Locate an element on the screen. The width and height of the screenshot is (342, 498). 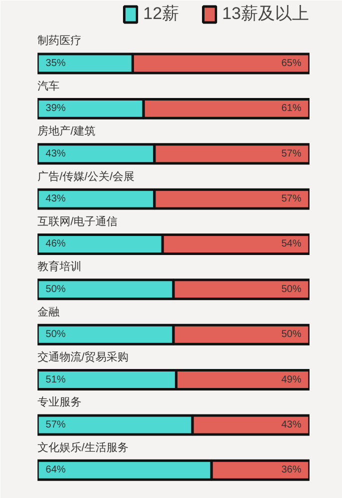
data-label: 46% is located at coordinates (56, 244).